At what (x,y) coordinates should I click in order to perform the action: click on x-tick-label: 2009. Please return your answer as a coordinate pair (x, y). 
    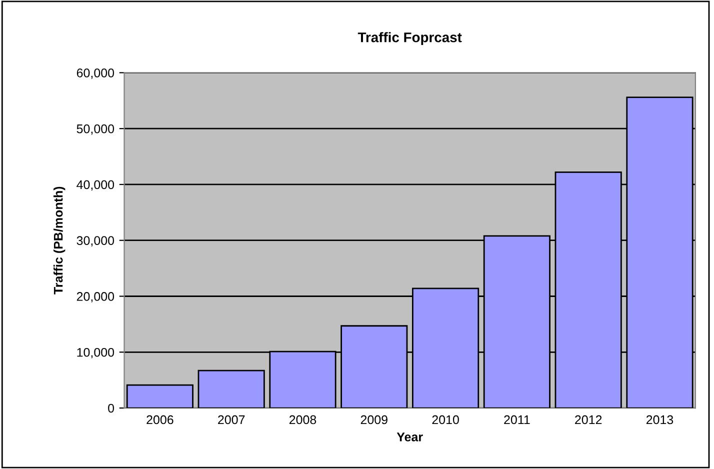
    Looking at the image, I should click on (374, 419).